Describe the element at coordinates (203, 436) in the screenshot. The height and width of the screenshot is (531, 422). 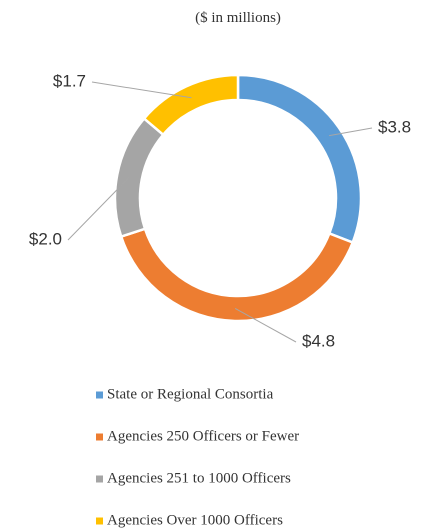
I see `legend-label: Agencies 250 Officers or Fewer` at that location.